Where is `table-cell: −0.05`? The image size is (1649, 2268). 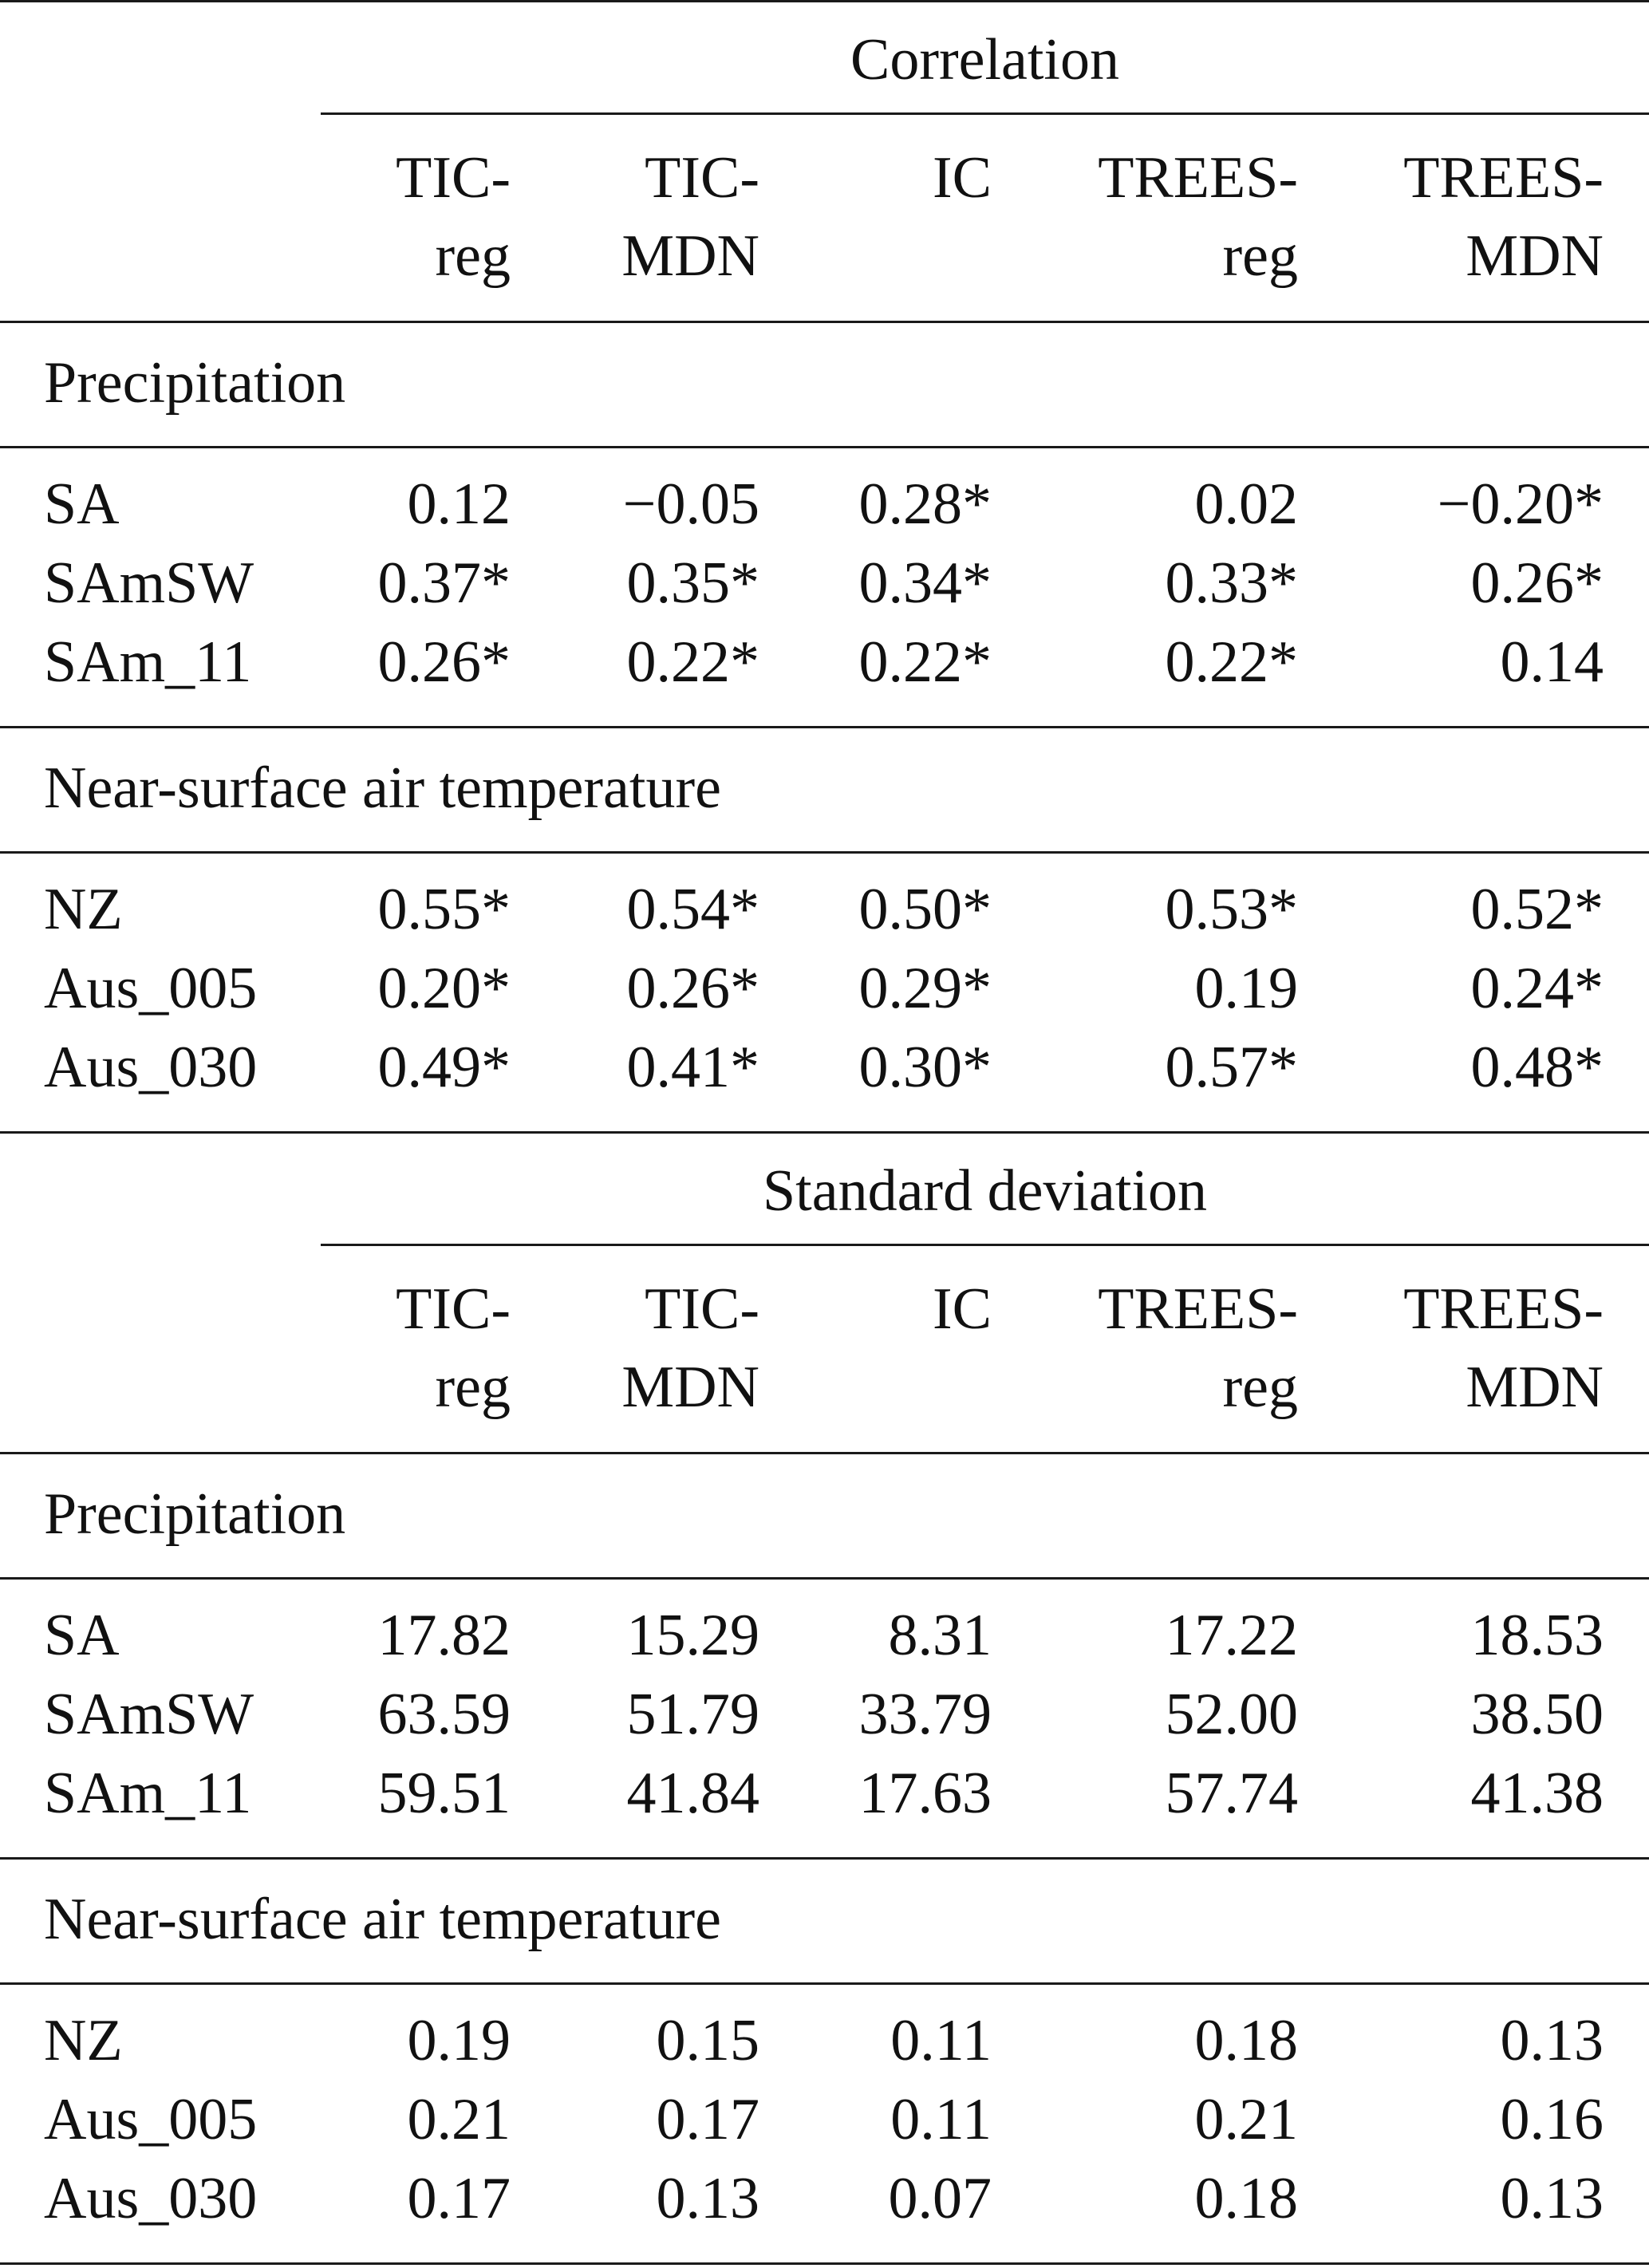
table-cell: −0.05 is located at coordinates (690, 504).